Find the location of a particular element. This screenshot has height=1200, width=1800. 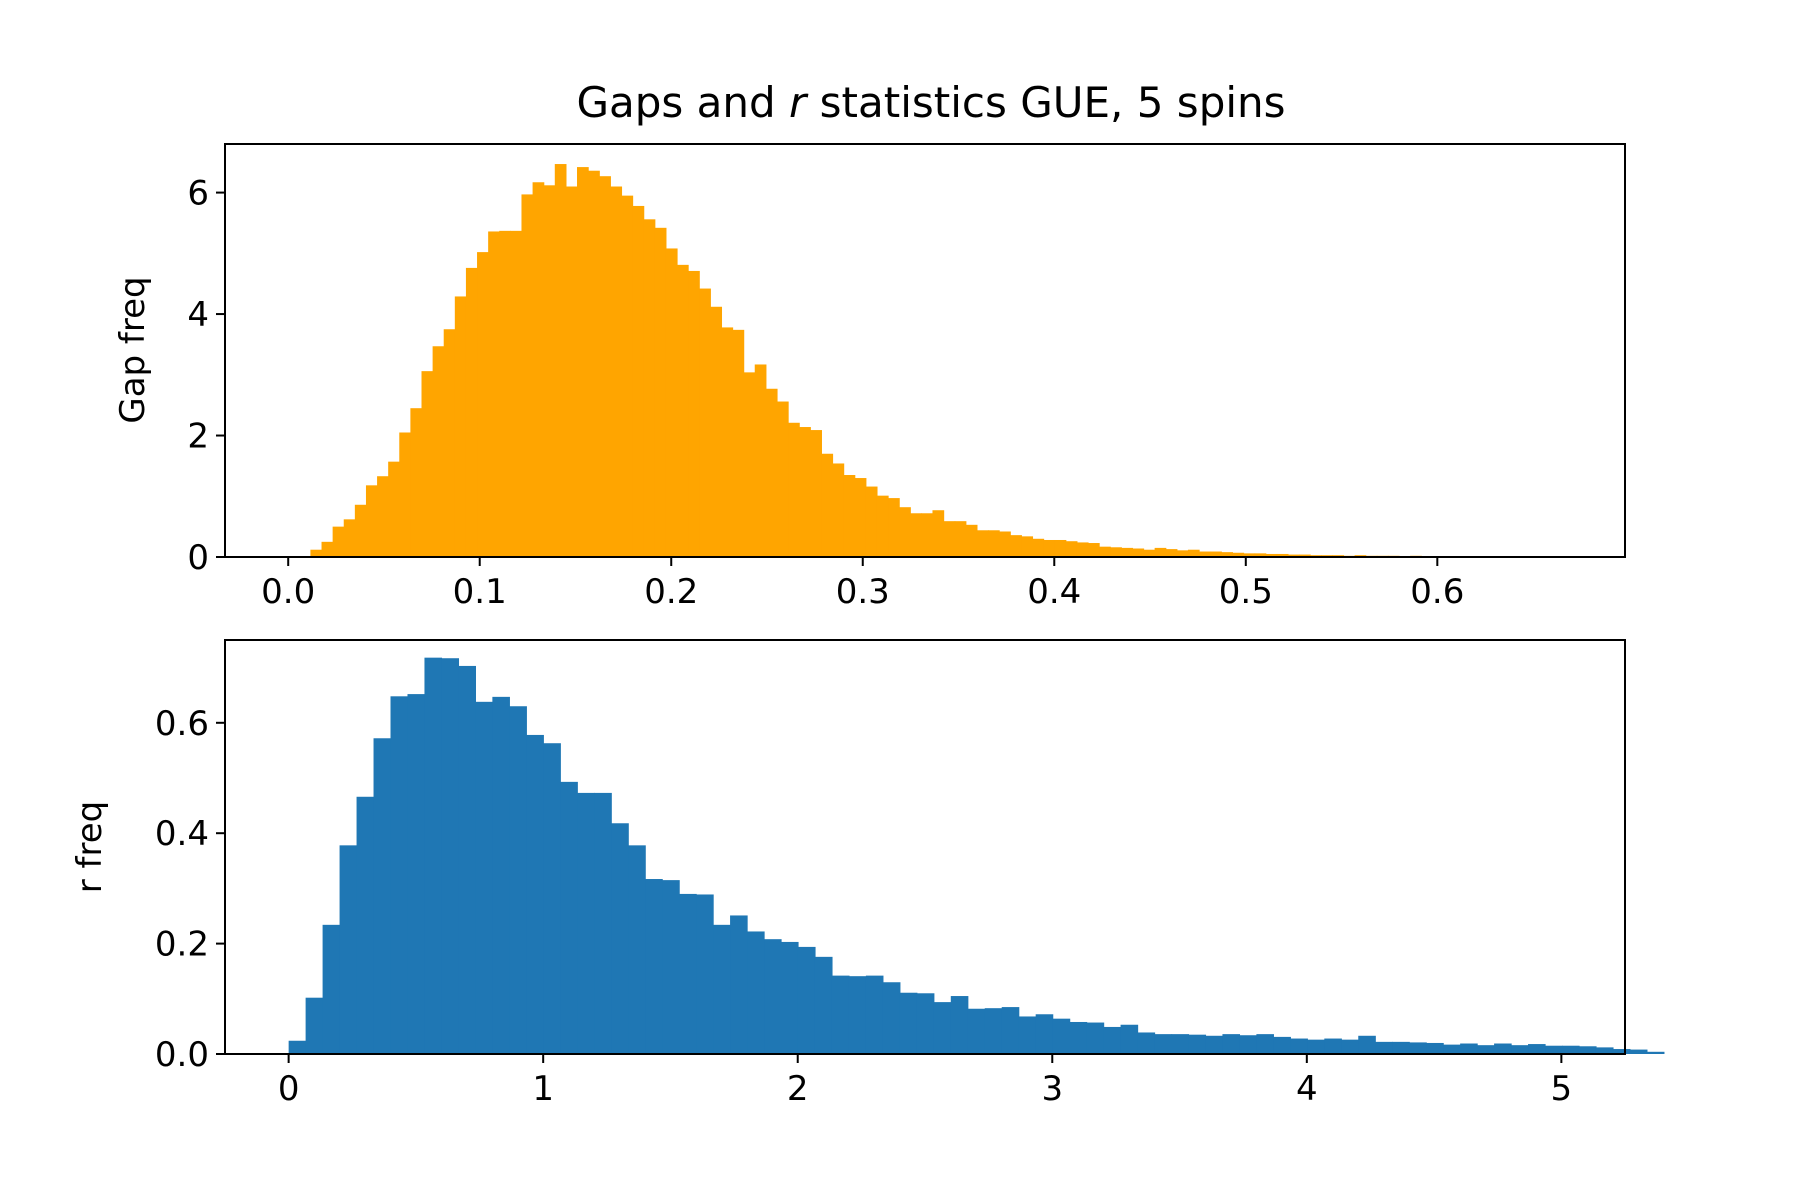

r-y-axis-label: r freq is located at coordinates (90, 847).